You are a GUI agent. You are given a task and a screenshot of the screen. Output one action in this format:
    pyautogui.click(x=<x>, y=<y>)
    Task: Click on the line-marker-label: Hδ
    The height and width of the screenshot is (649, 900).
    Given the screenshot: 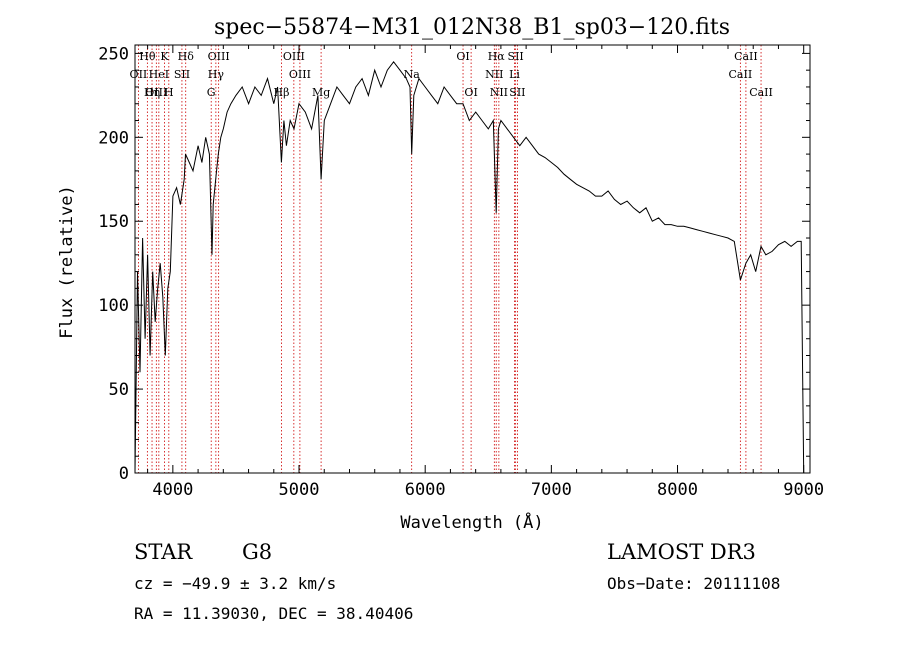 What is the action you would take?
    pyautogui.click(x=186, y=56)
    